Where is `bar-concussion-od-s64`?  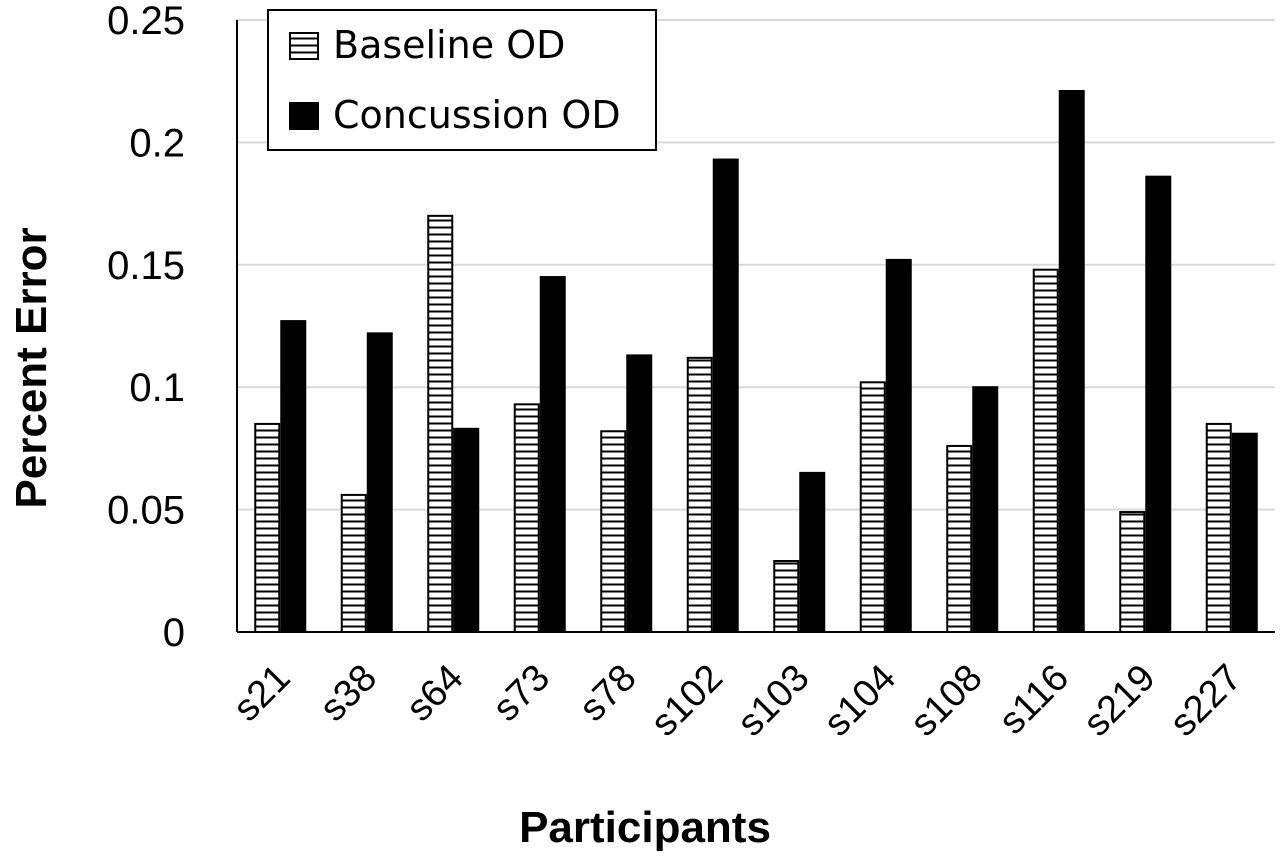
bar-concussion-od-s64 is located at coordinates (466, 530).